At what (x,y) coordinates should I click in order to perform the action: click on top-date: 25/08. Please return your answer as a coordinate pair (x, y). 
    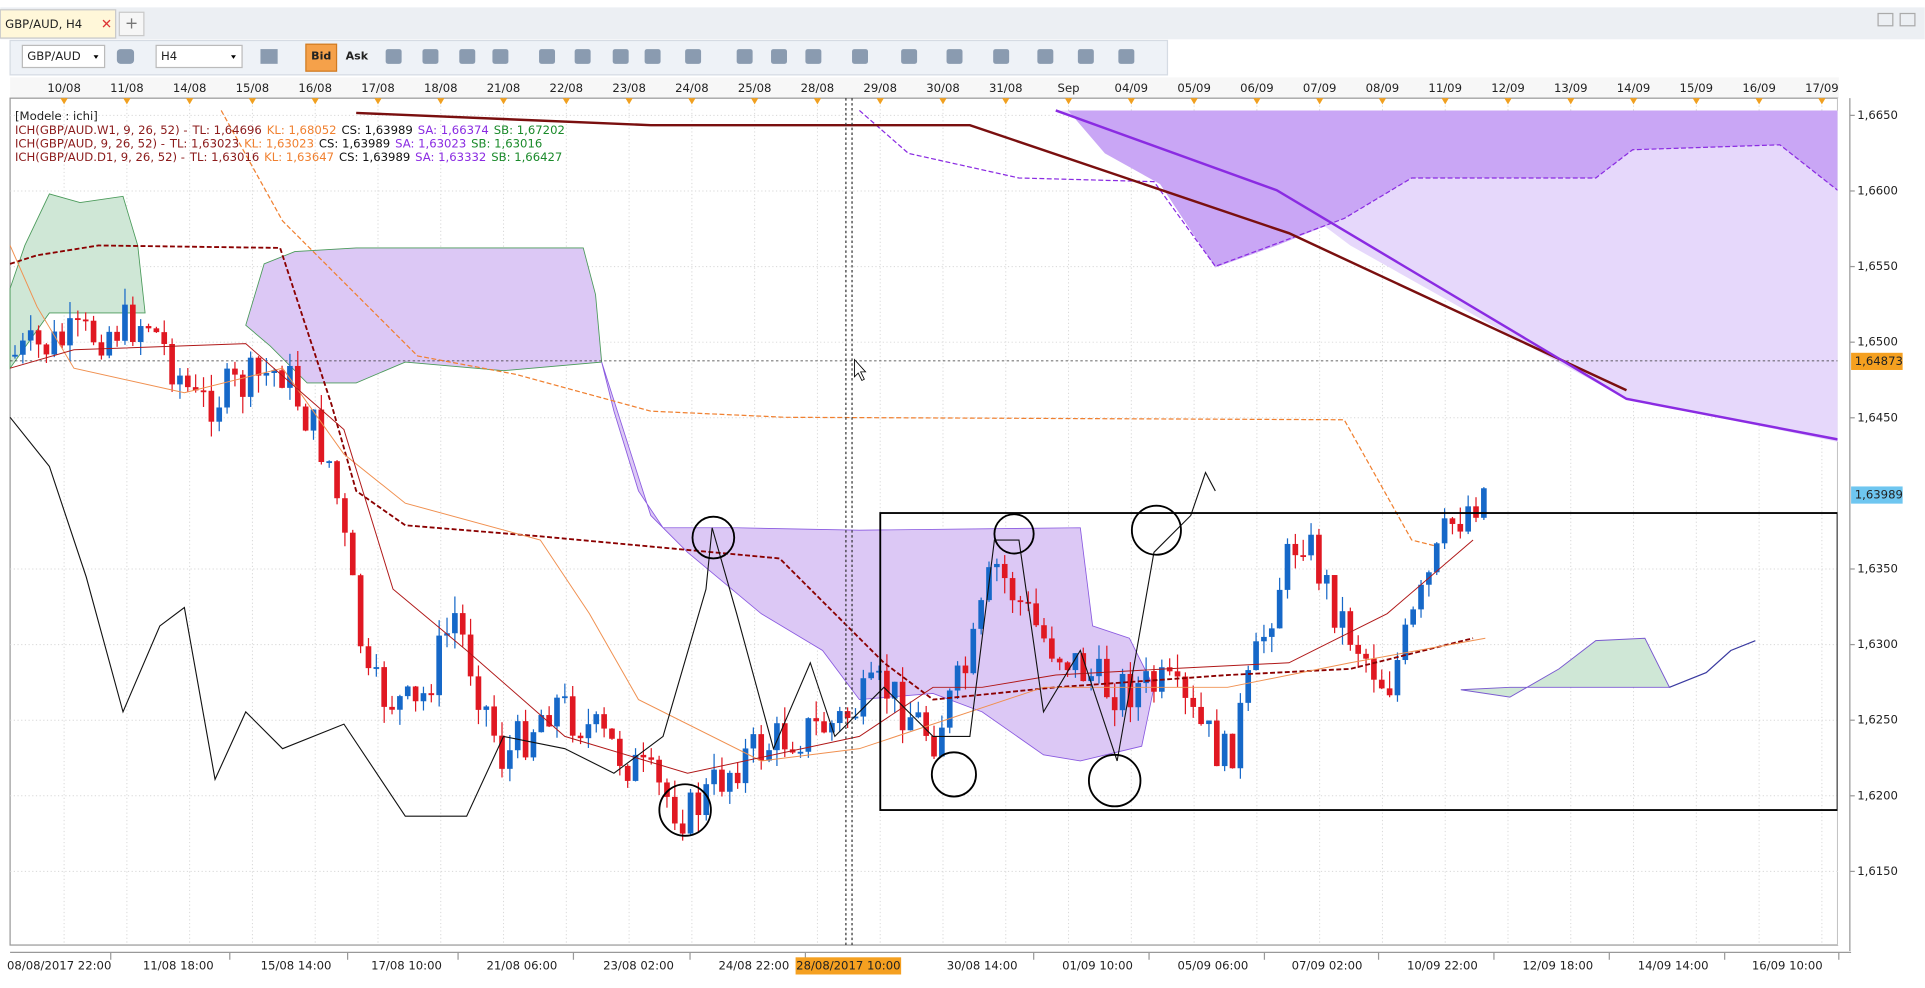
    Looking at the image, I should click on (755, 88).